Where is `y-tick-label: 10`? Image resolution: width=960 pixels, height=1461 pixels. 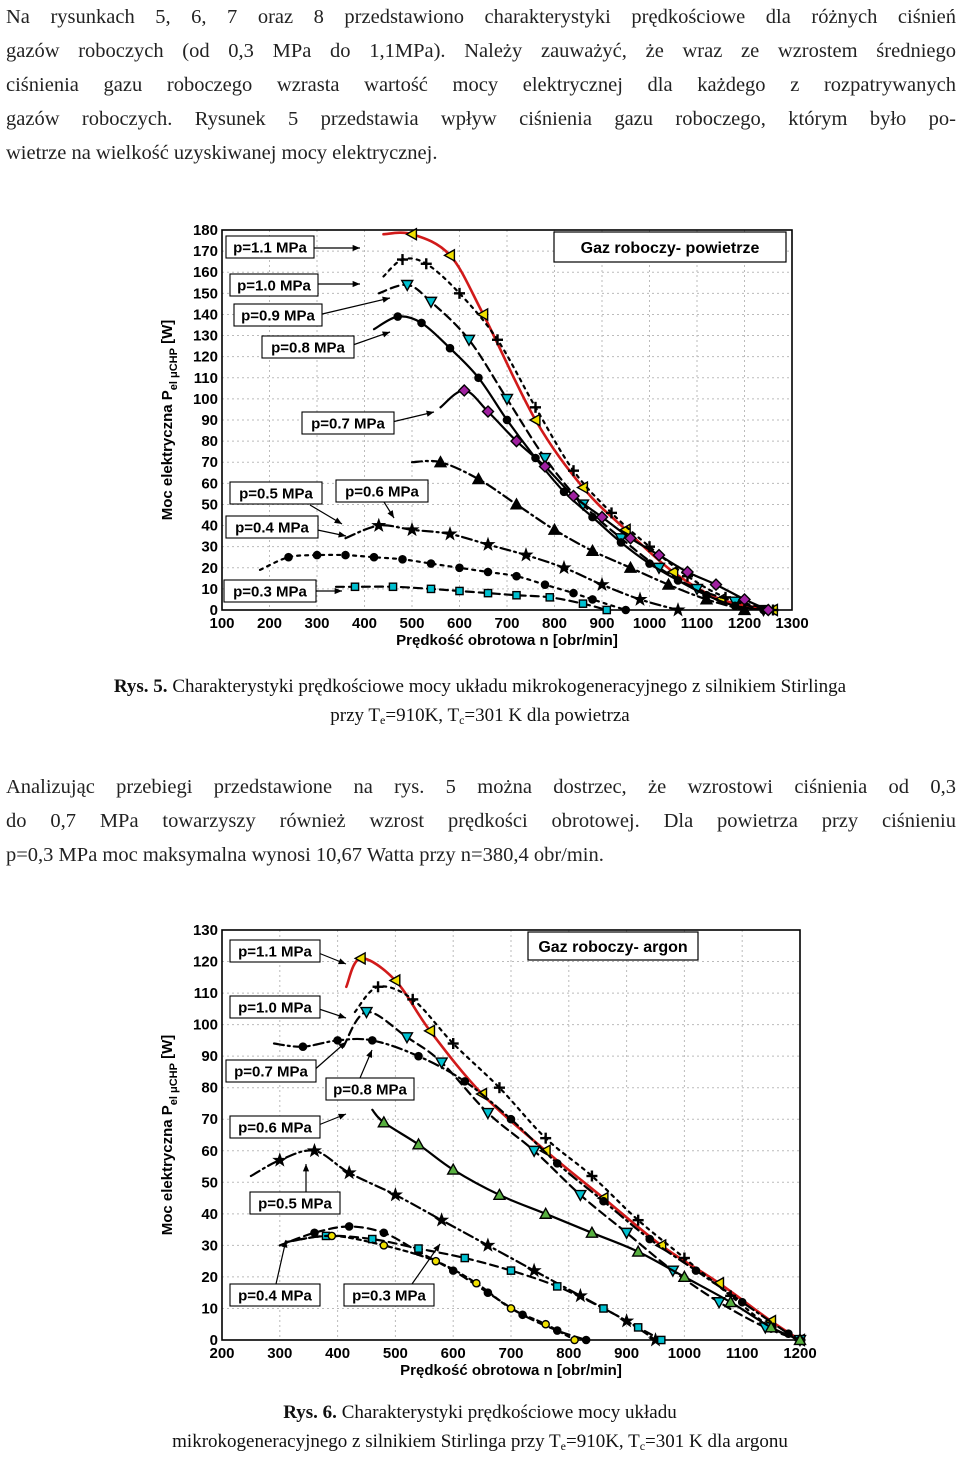 y-tick-label: 10 is located at coordinates (209, 589).